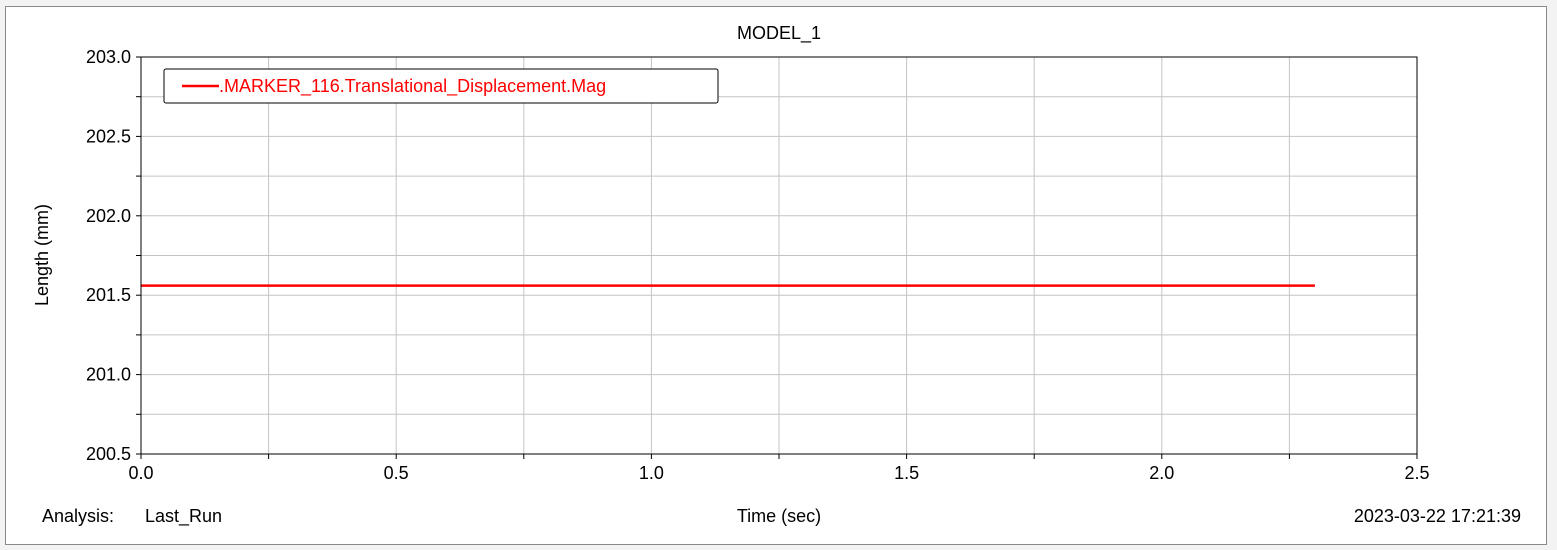  What do you see at coordinates (906, 473) in the screenshot?
I see `x-tick-label: 1.5` at bounding box center [906, 473].